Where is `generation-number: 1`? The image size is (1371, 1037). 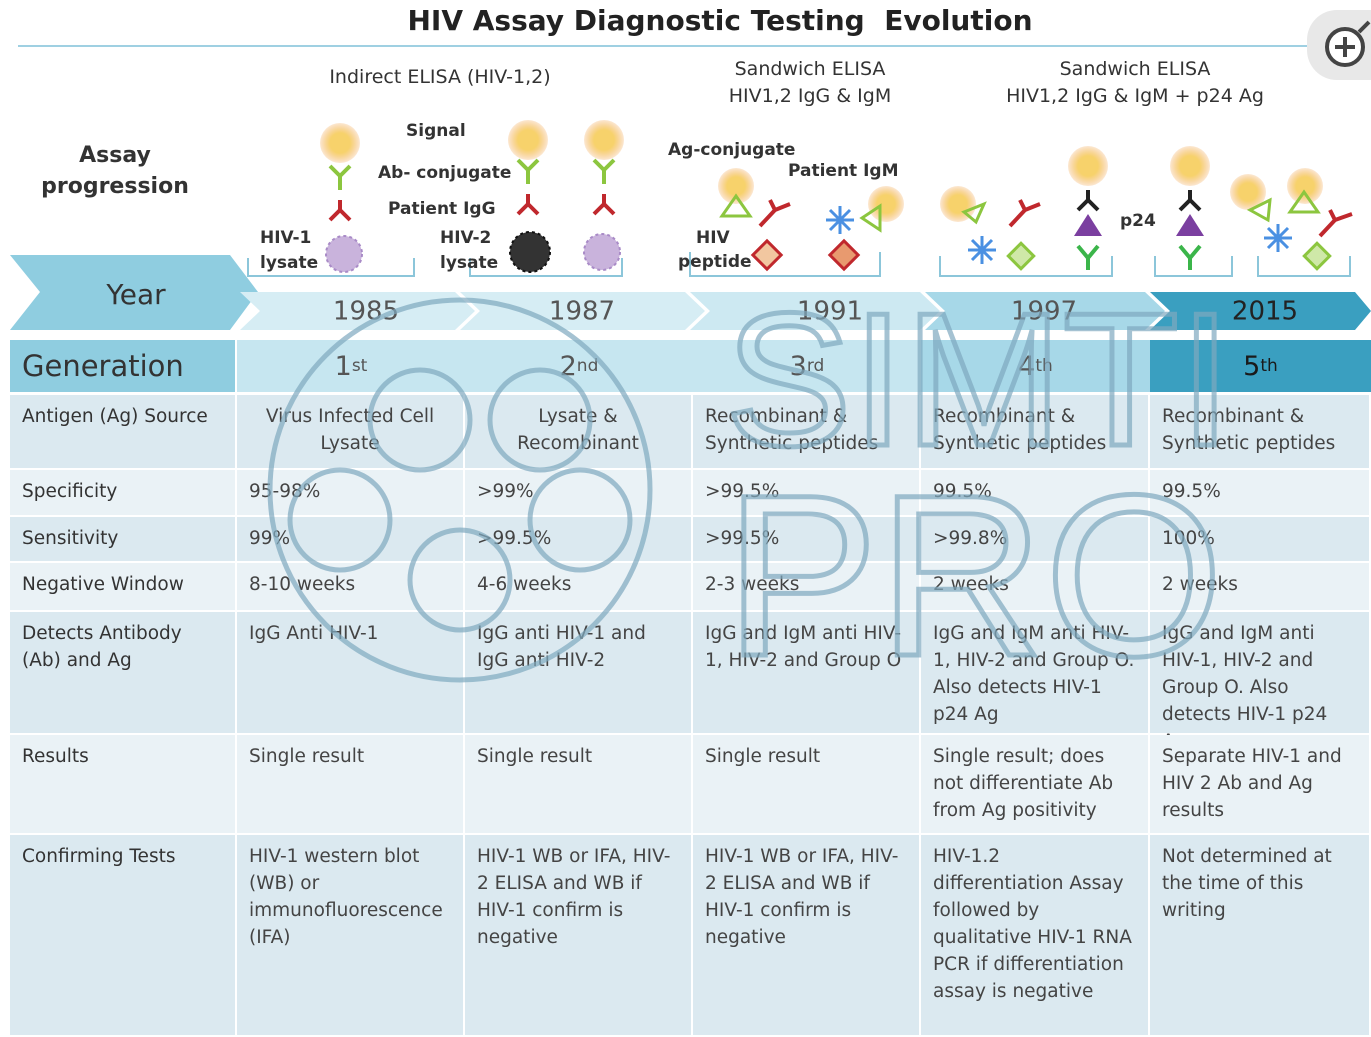 generation-number: 1 is located at coordinates (343, 366).